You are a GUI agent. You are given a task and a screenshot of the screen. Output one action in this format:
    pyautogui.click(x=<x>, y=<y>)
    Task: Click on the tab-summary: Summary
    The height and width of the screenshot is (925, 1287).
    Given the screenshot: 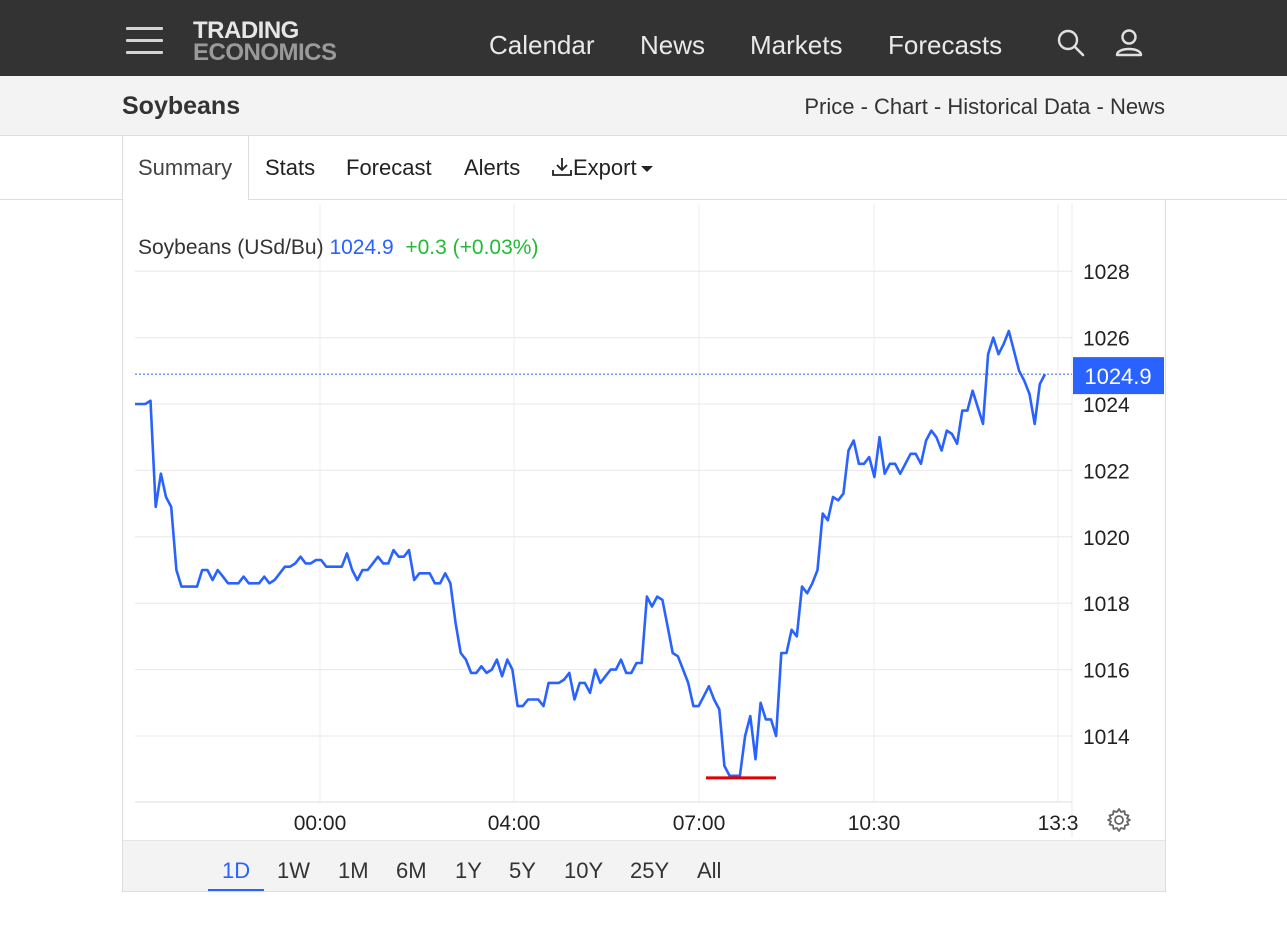 What is the action you would take?
    pyautogui.click(x=185, y=167)
    